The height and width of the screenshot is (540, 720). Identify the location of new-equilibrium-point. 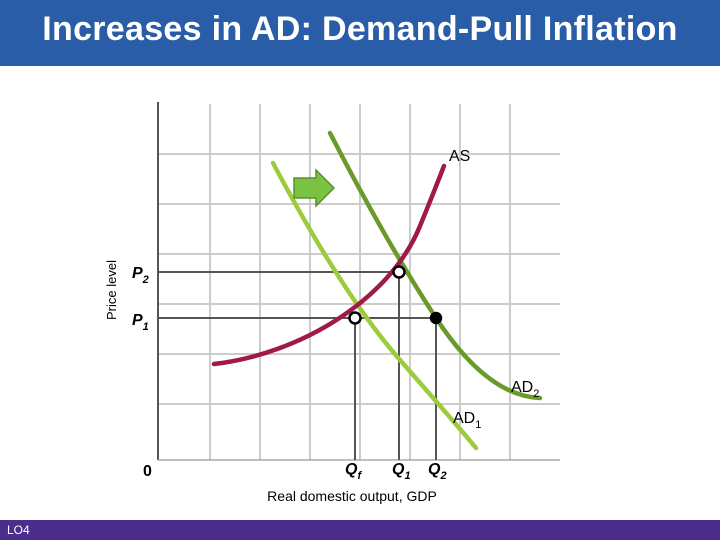
(399, 272).